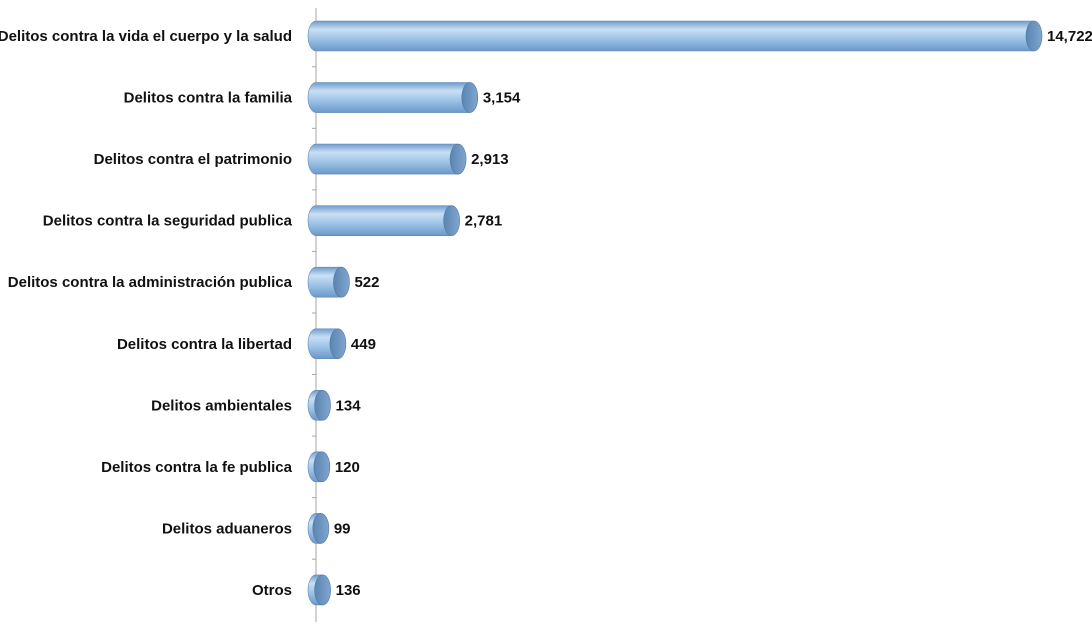 This screenshot has height=626, width=1092. What do you see at coordinates (227, 528) in the screenshot?
I see `category-label: Delitos aduaneros` at bounding box center [227, 528].